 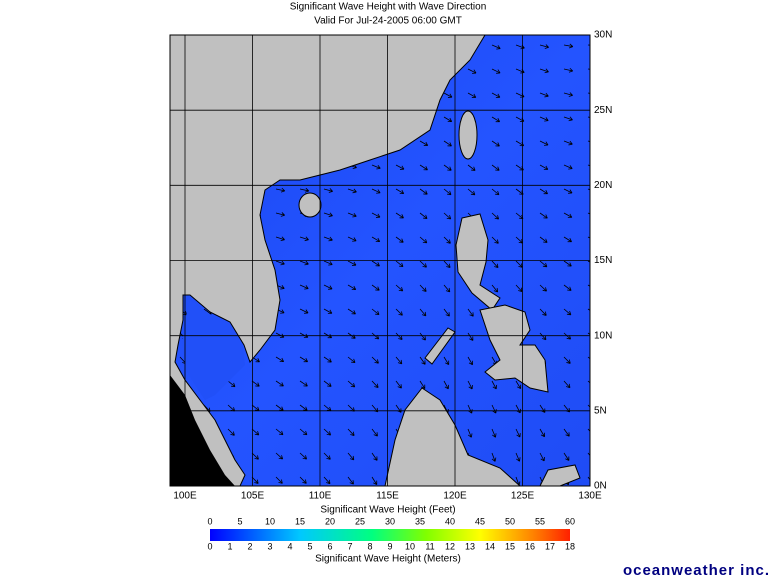 I want to click on meters-label: 5, so click(x=309, y=546).